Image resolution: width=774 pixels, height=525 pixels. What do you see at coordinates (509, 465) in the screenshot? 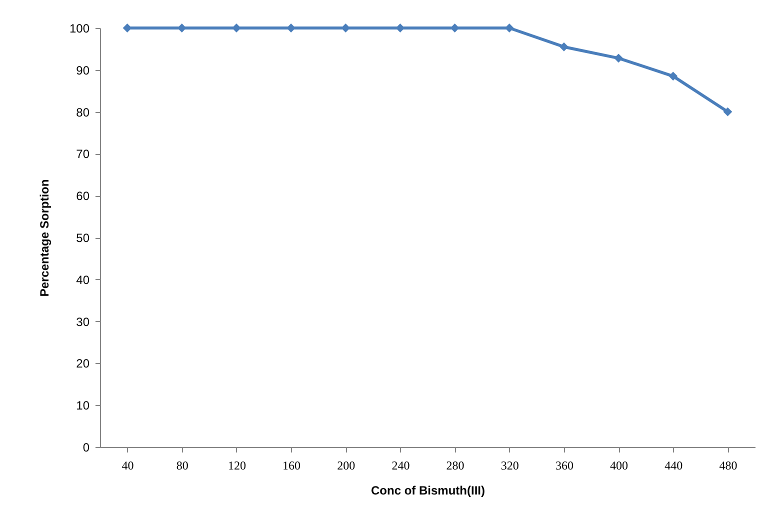
I see `x-tick-label: 320` at bounding box center [509, 465].